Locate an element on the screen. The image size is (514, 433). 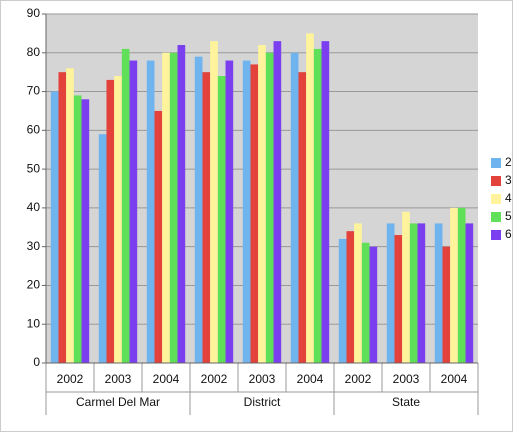
legend-label: 3 is located at coordinates (508, 180).